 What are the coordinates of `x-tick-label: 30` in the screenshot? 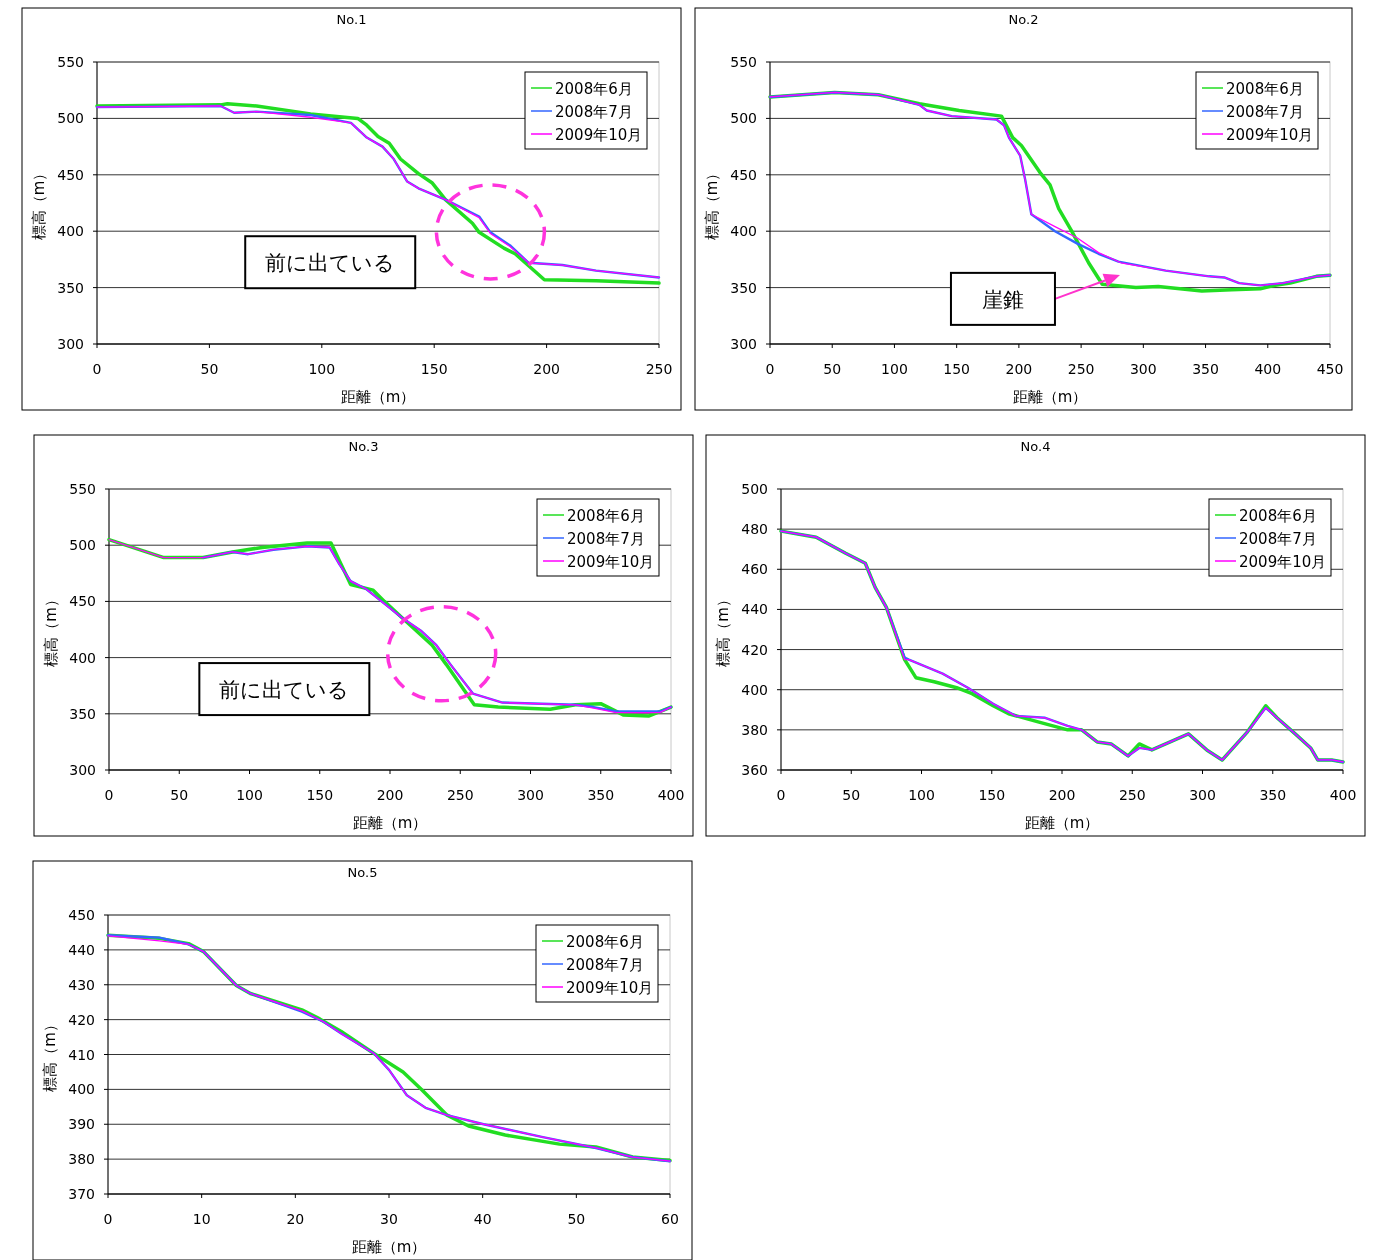 It's located at (389, 1219).